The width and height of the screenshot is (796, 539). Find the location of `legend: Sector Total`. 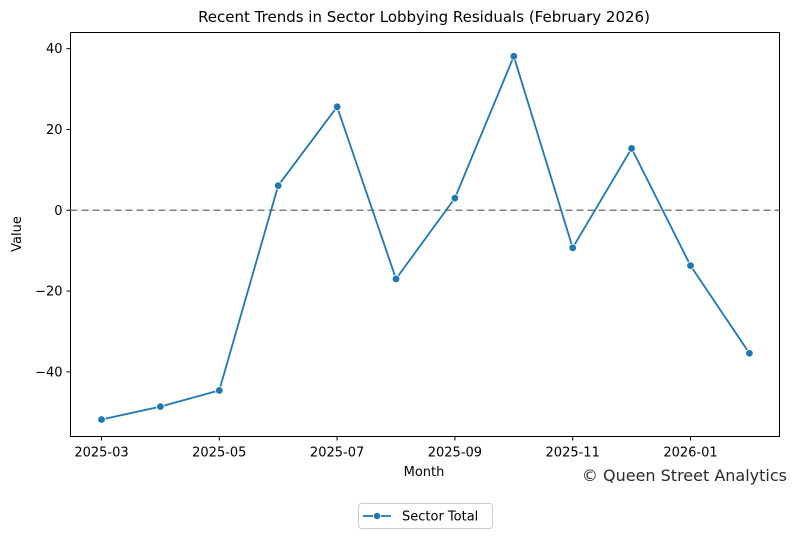

legend: Sector Total is located at coordinates (425, 516).